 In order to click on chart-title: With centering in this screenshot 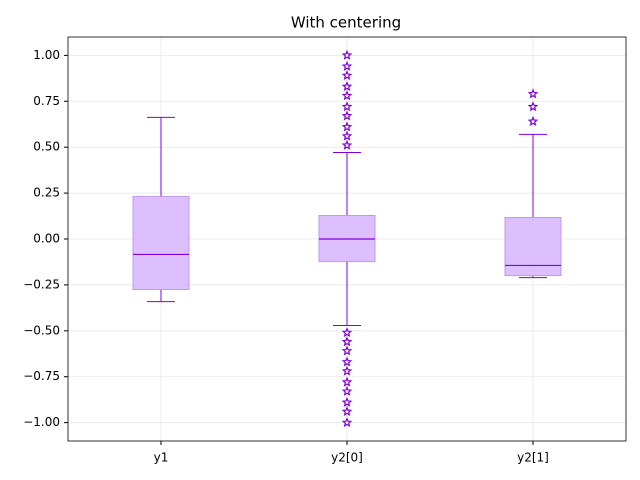, I will do `click(346, 23)`.